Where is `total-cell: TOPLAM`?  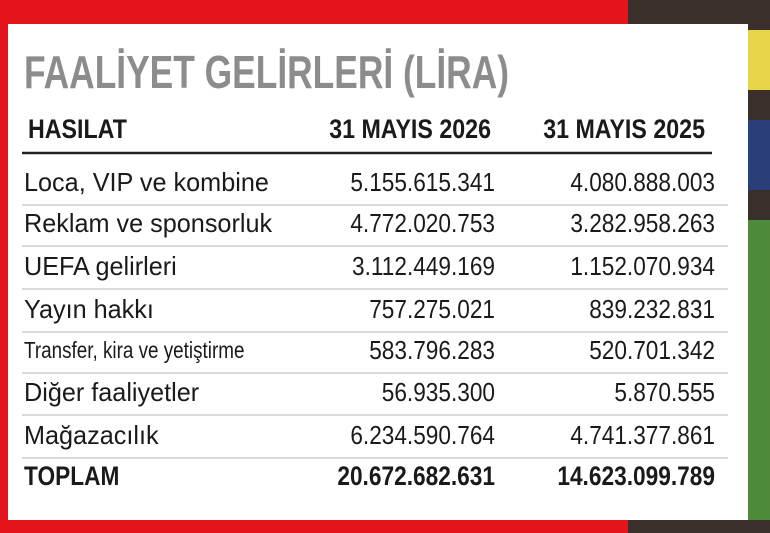 total-cell: TOPLAM is located at coordinates (71, 476).